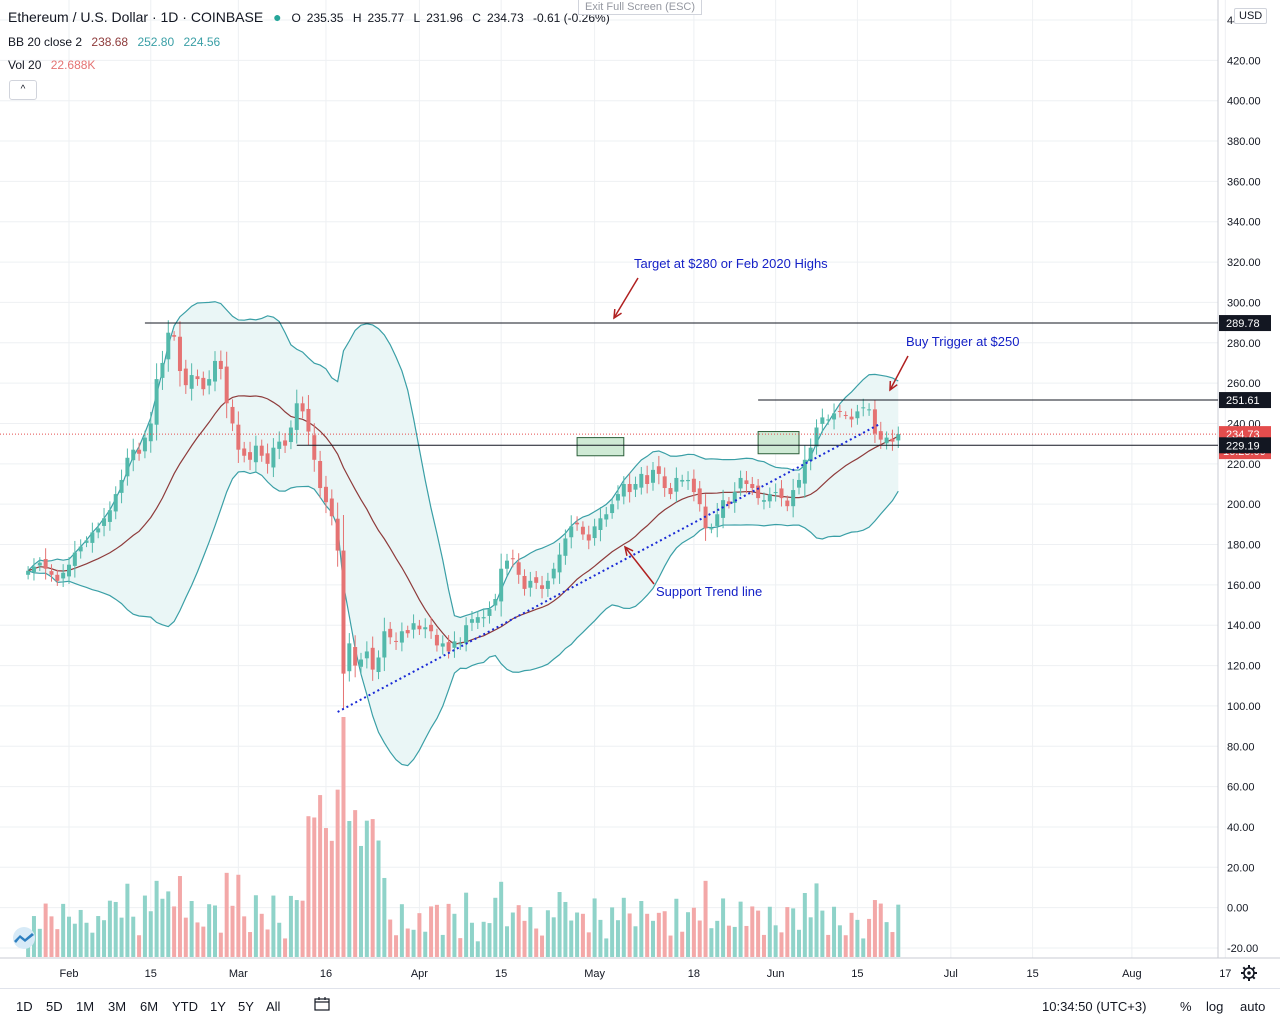 The image size is (1280, 1025). I want to click on period-1m-button: 1M, so click(85, 1006).